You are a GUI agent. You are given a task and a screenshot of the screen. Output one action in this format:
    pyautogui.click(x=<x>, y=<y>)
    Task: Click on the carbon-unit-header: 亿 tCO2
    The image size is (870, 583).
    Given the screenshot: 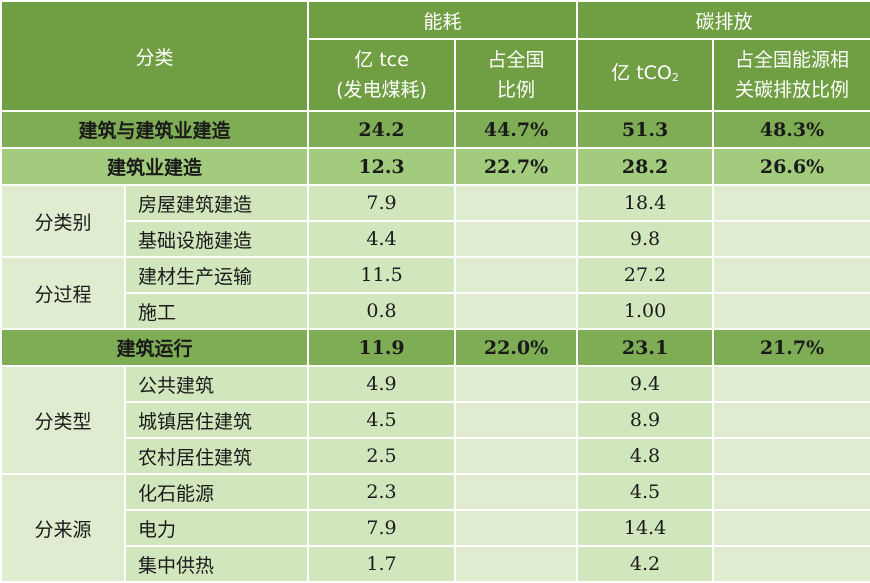 What is the action you would take?
    pyautogui.click(x=645, y=75)
    